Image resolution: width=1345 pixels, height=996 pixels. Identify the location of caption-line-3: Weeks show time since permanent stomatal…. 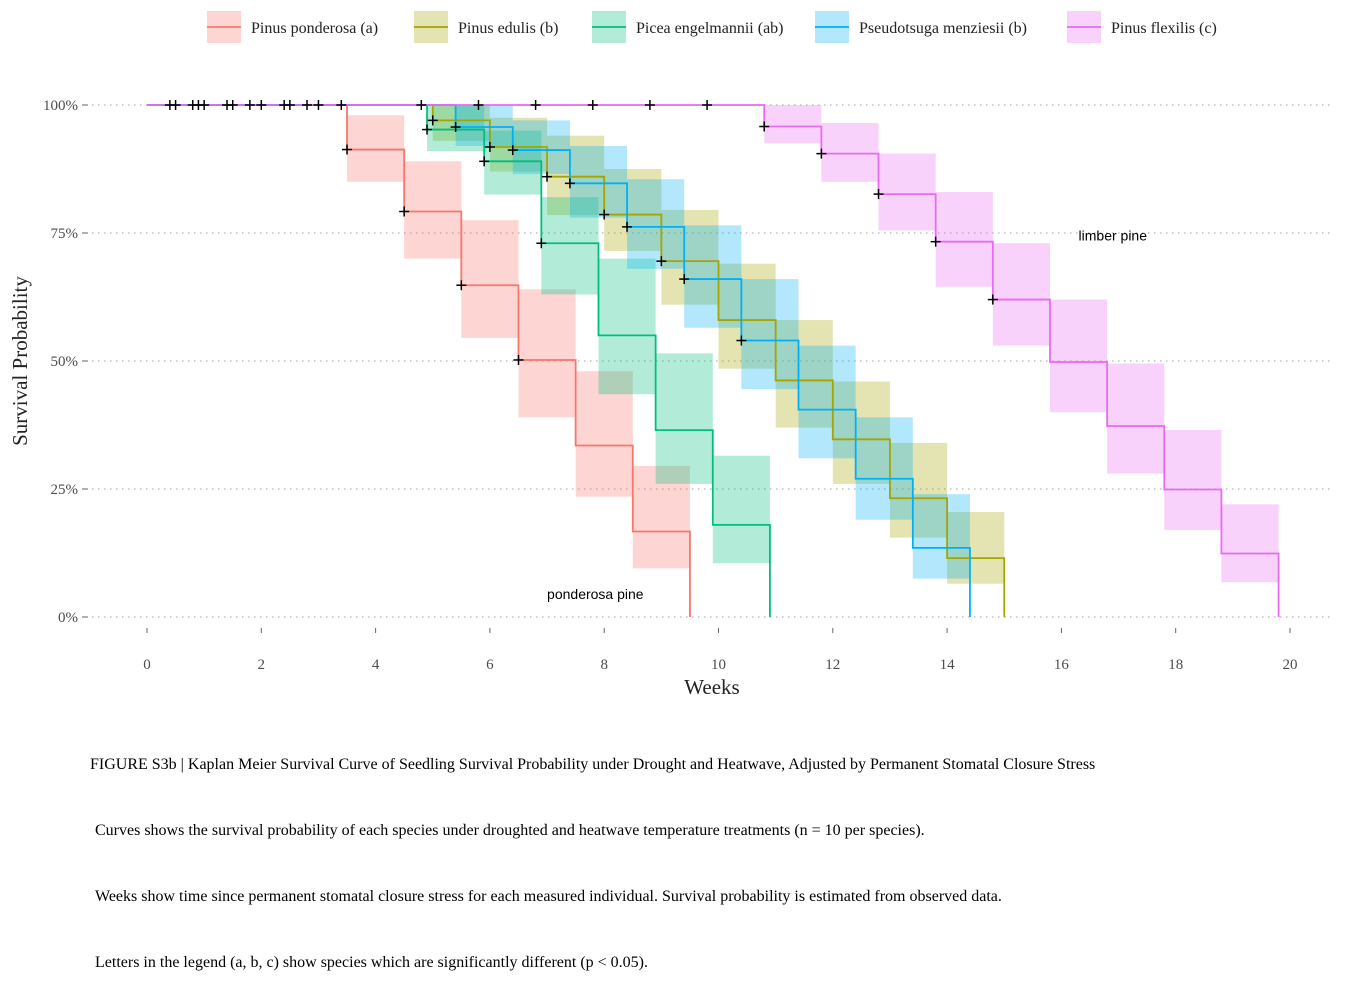
(548, 896).